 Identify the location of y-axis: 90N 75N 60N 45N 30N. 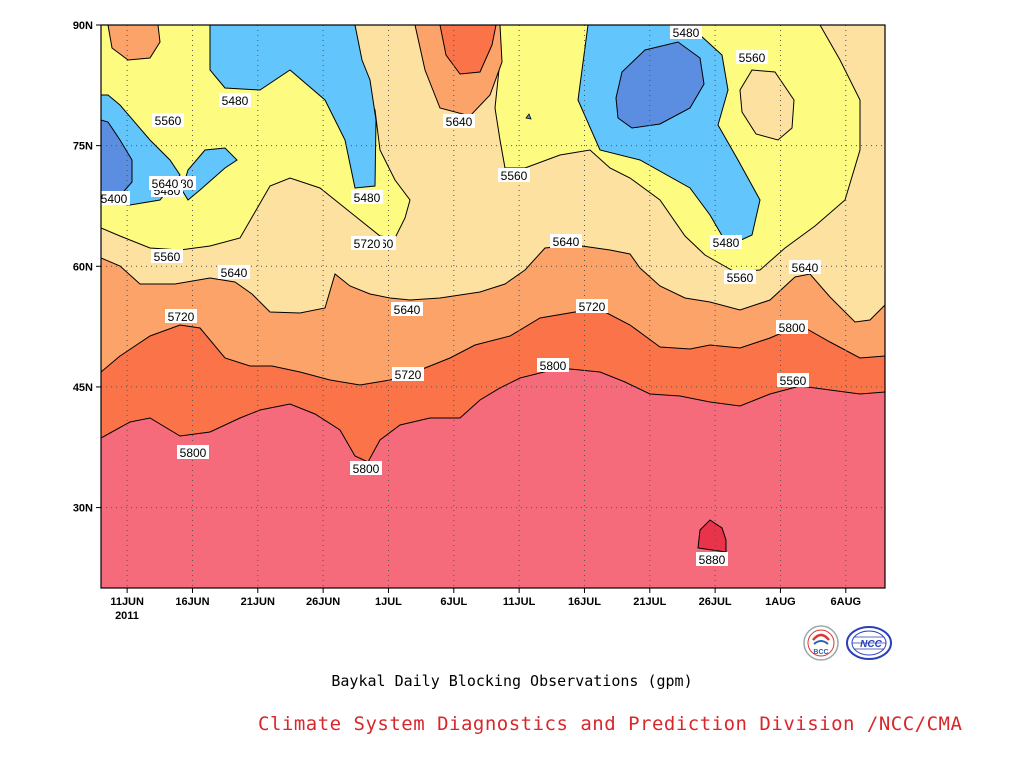
(87, 267).